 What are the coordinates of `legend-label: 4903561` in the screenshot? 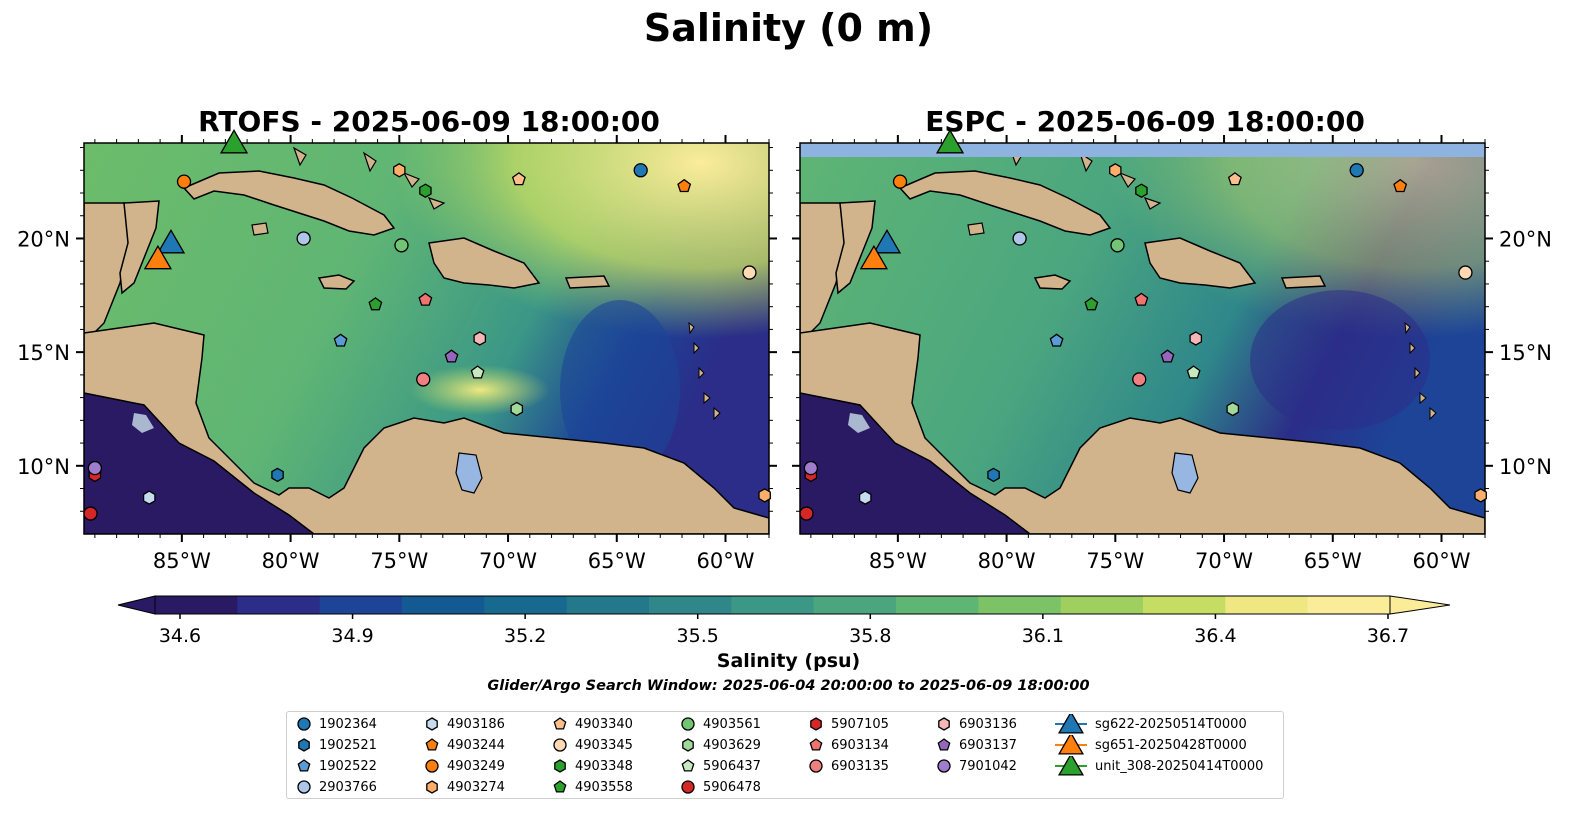 It's located at (732, 724).